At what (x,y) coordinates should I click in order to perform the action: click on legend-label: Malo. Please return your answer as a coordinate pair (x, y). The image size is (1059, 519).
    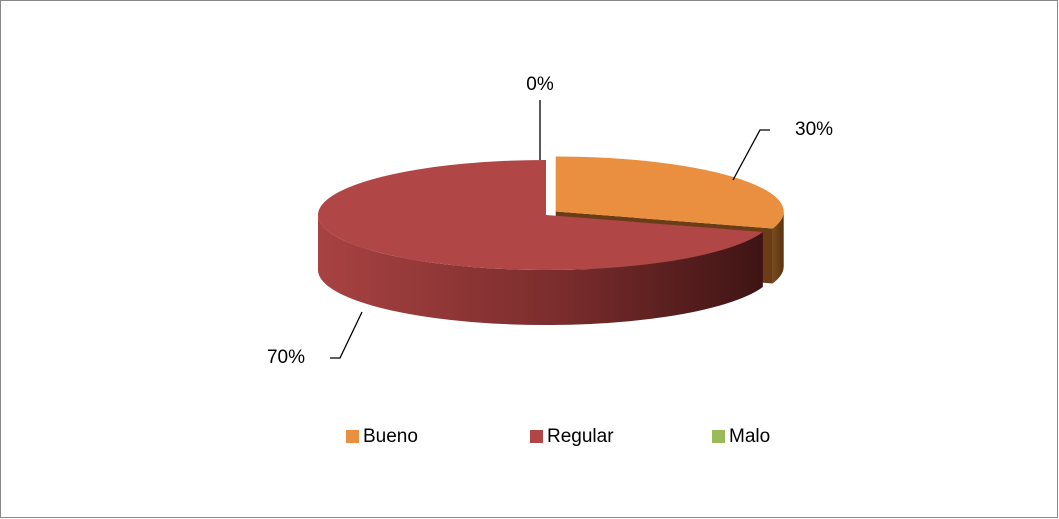
    Looking at the image, I should click on (749, 436).